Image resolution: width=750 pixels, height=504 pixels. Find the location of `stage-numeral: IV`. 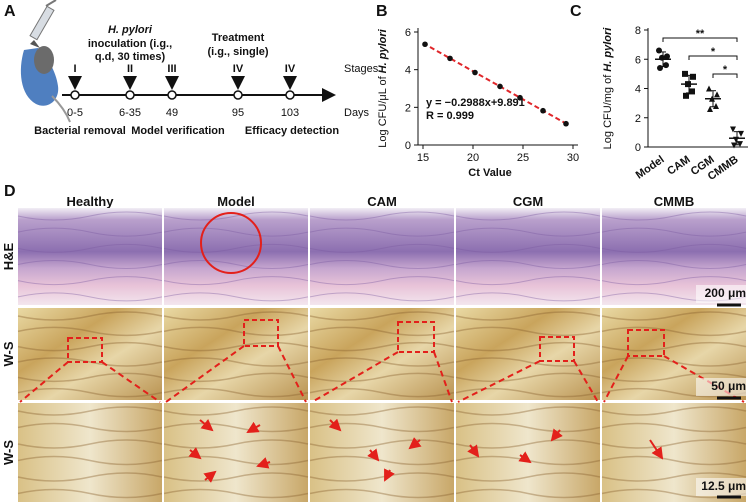

stage-numeral: IV is located at coordinates (290, 69).